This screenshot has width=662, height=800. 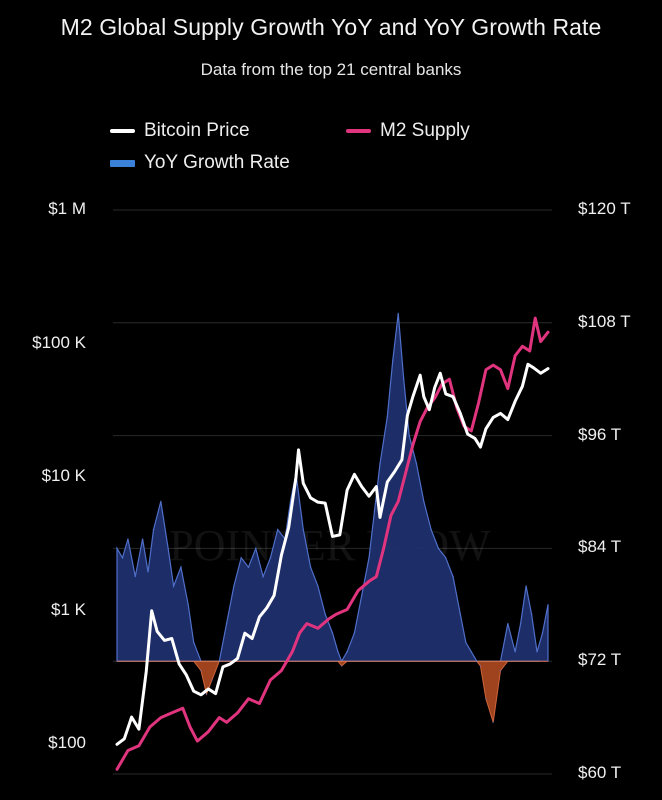 I want to click on legend-item-m2: M2 Supply, so click(x=408, y=131).